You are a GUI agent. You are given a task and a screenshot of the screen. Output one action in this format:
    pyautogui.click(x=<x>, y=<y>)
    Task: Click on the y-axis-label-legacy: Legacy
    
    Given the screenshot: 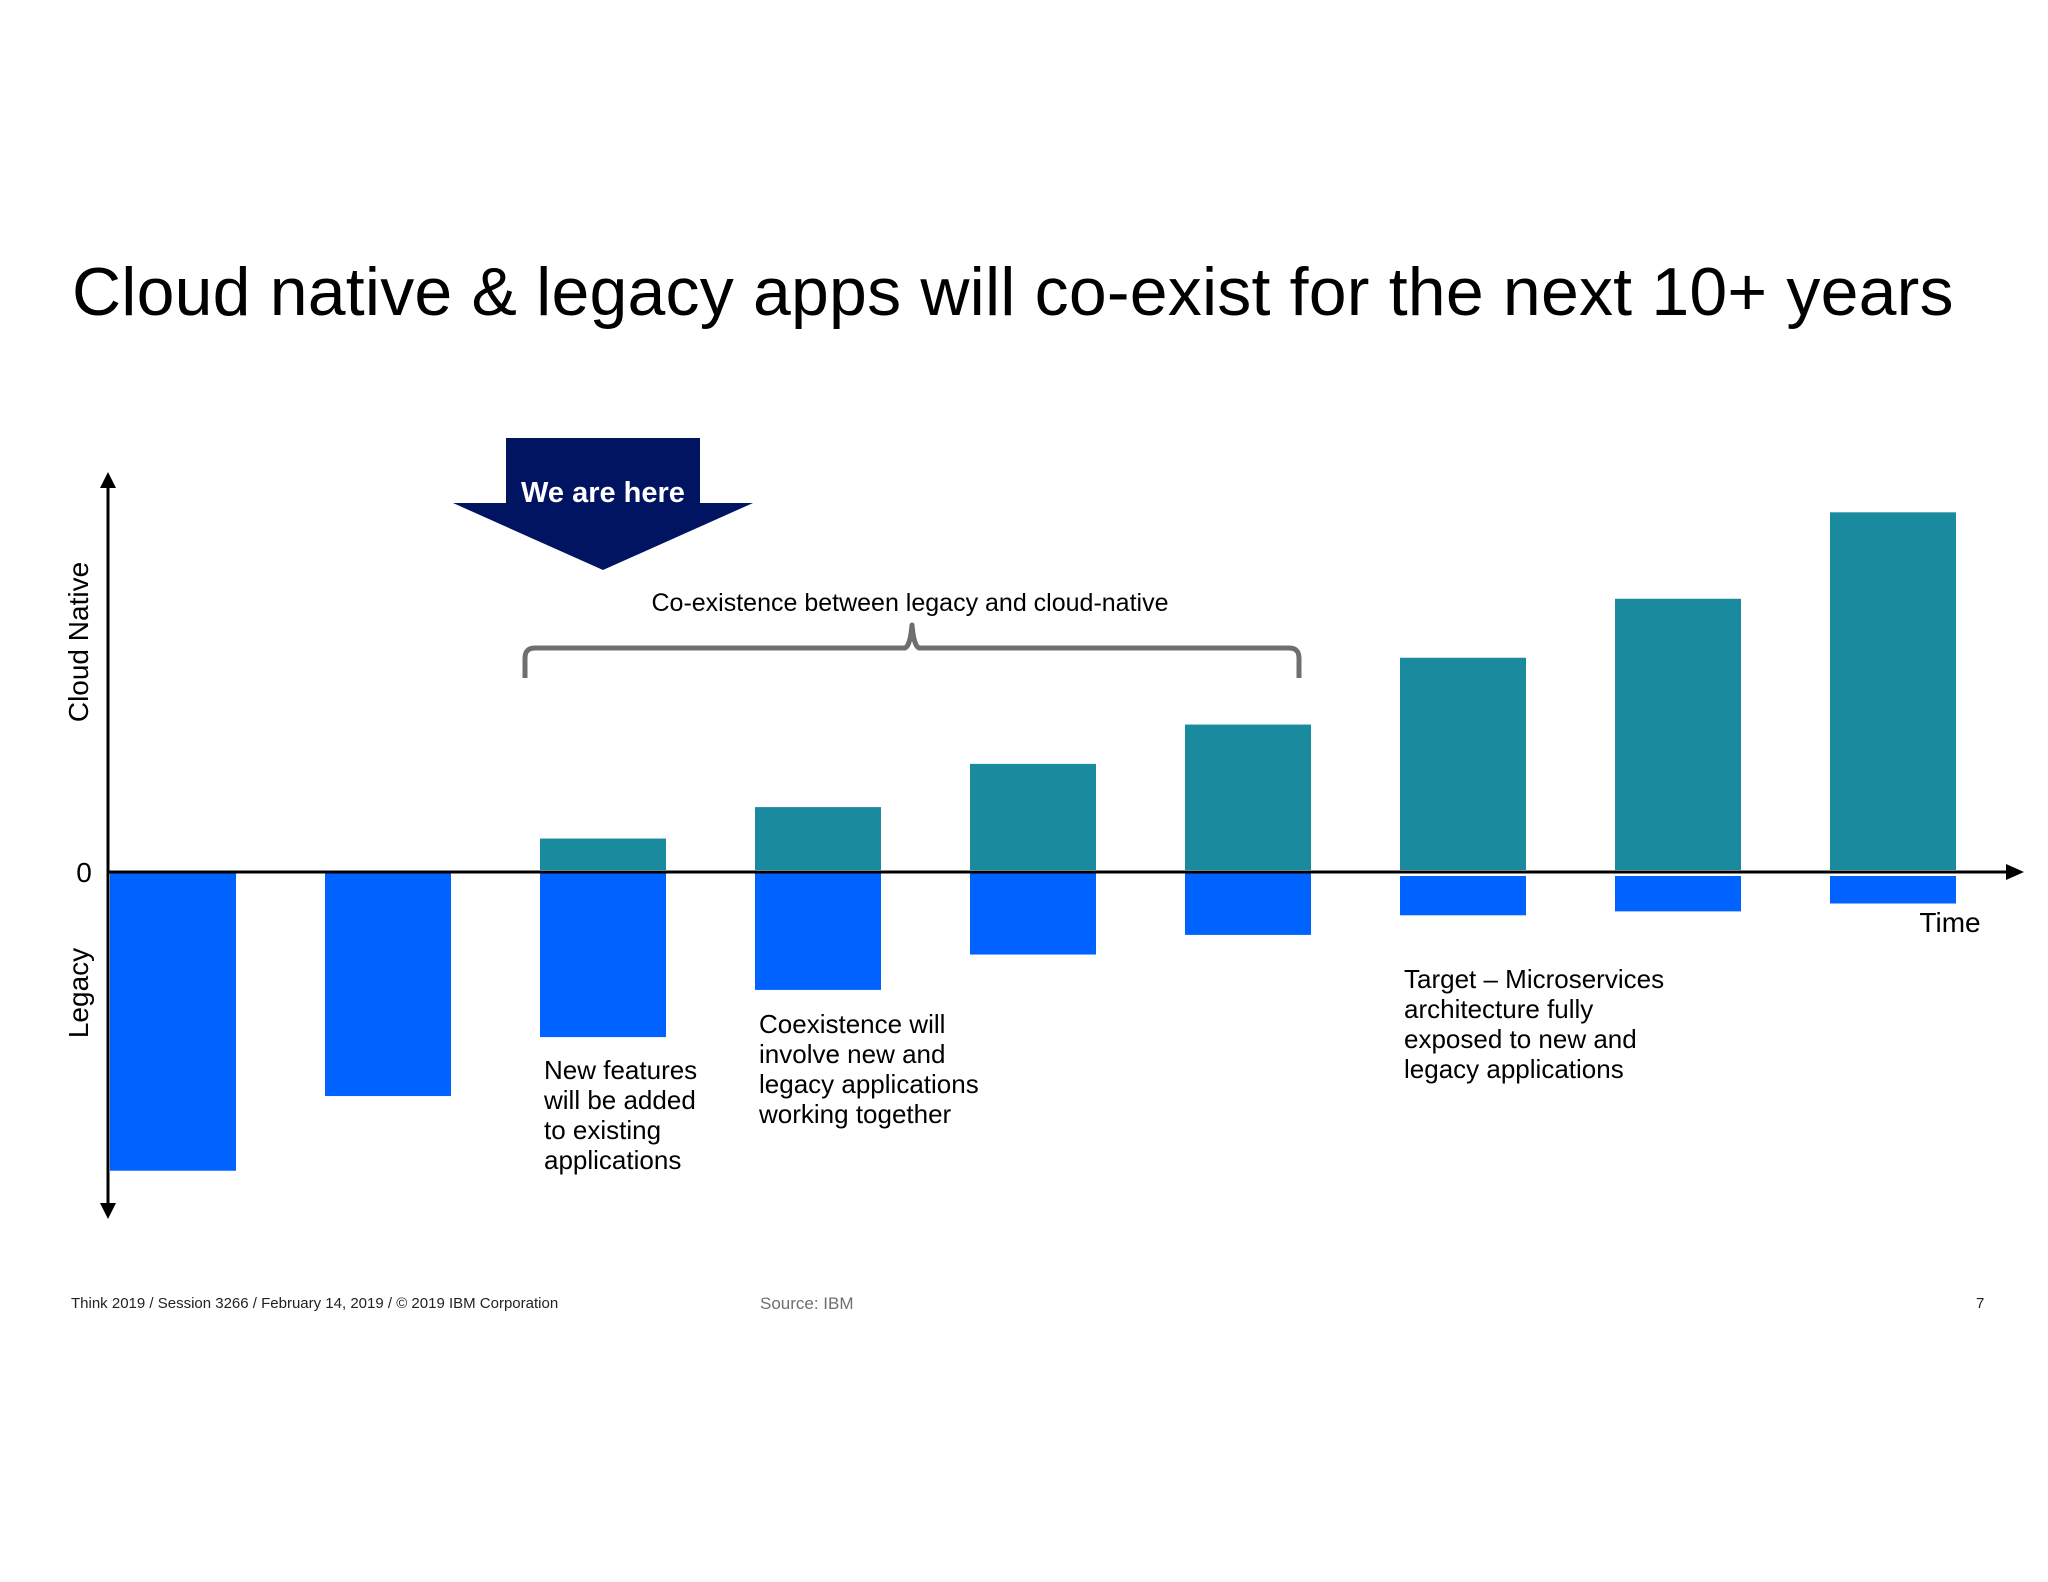 What is the action you would take?
    pyautogui.click(x=78, y=993)
    